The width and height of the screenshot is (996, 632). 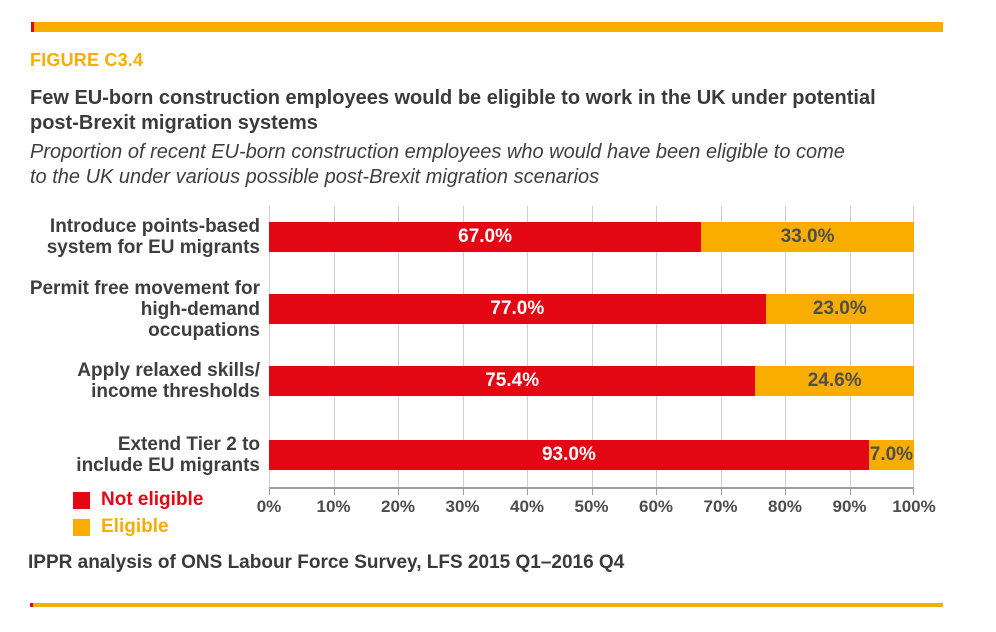 I want to click on chart-row: 93.0% 7.0%, so click(x=591, y=455).